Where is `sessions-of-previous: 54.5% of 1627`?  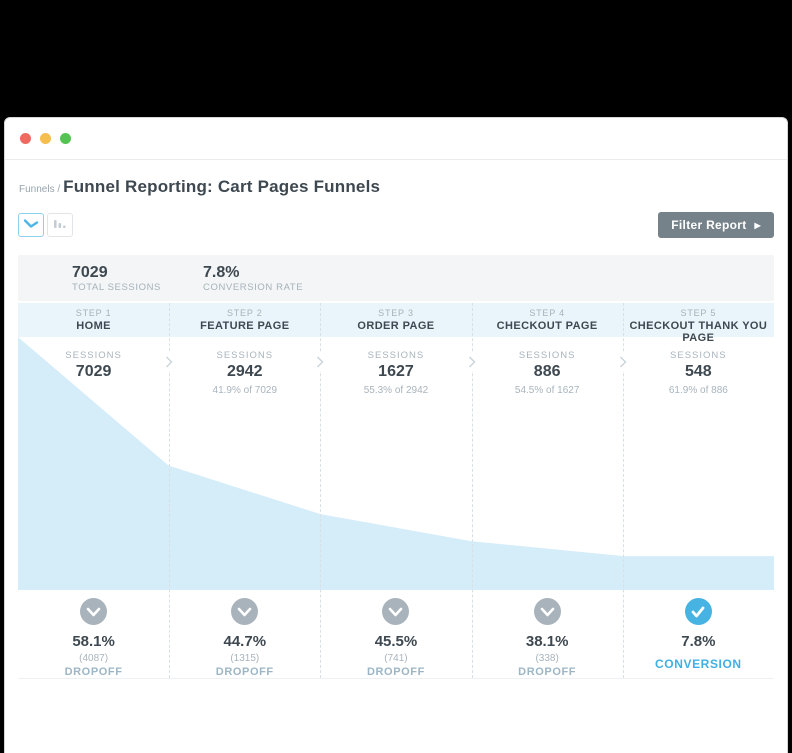
sessions-of-previous: 54.5% of 1627 is located at coordinates (547, 390).